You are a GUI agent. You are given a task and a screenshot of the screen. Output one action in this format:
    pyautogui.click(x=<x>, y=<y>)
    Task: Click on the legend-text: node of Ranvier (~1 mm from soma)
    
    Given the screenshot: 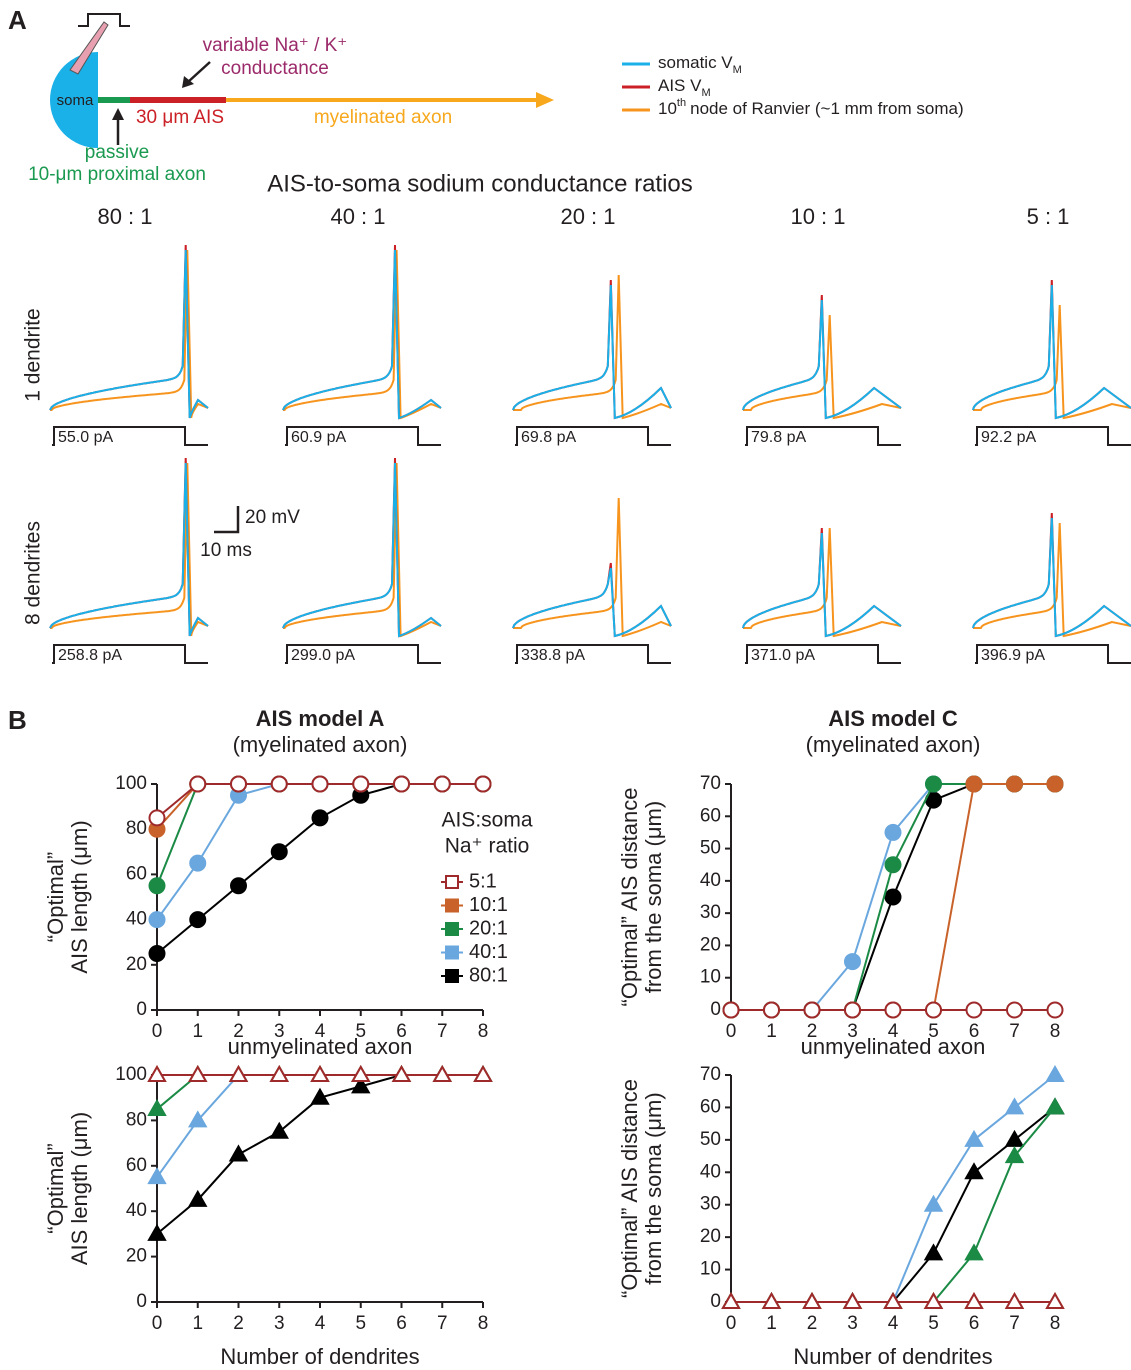 What is the action you would take?
    pyautogui.click(x=827, y=108)
    